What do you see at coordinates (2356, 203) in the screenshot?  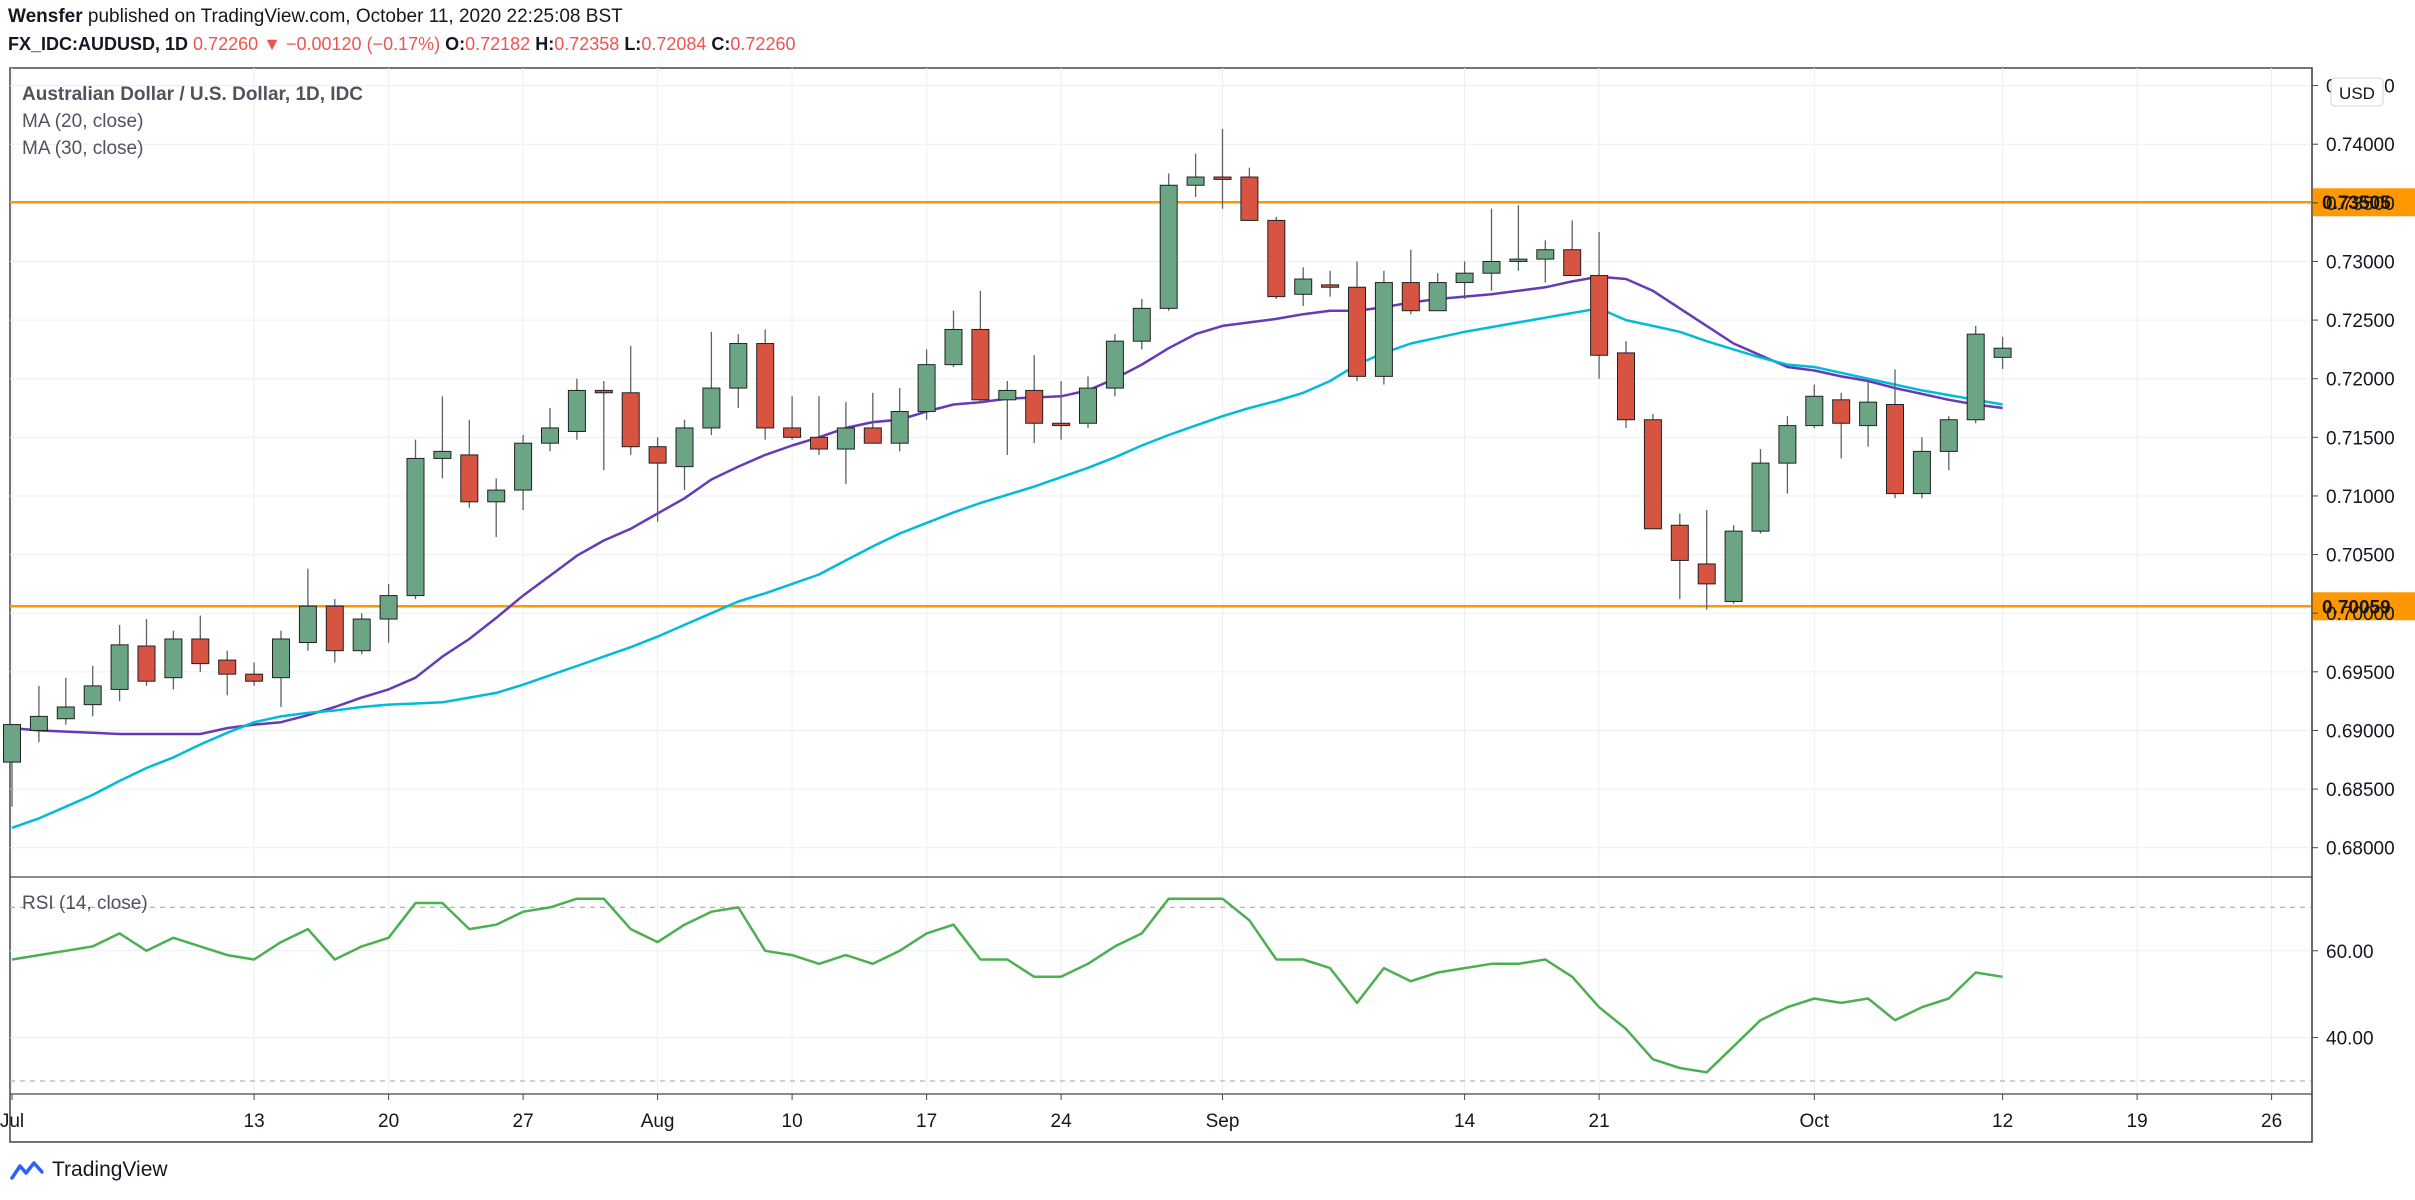 I see `level-price-label: 0.73505` at bounding box center [2356, 203].